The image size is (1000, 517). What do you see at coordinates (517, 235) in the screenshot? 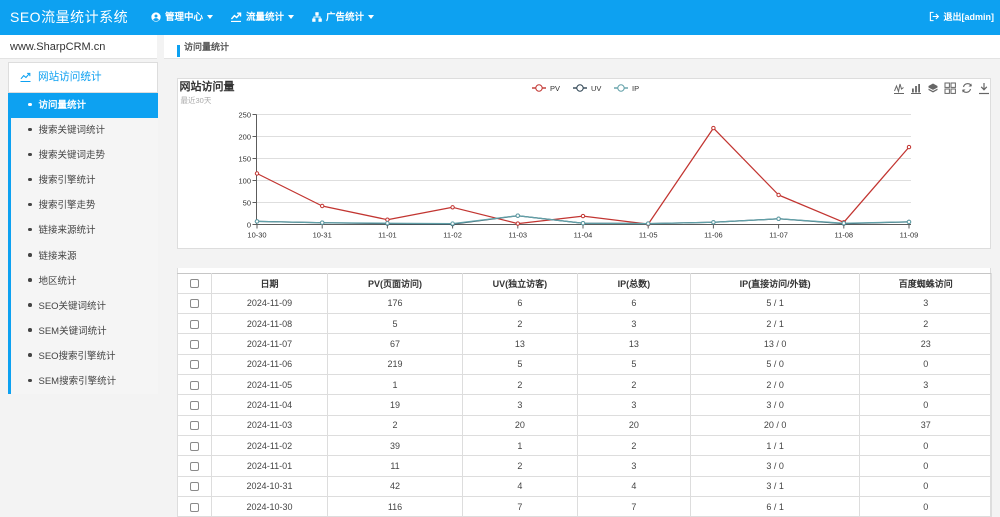
I see `svg-text: 11-03` at bounding box center [517, 235].